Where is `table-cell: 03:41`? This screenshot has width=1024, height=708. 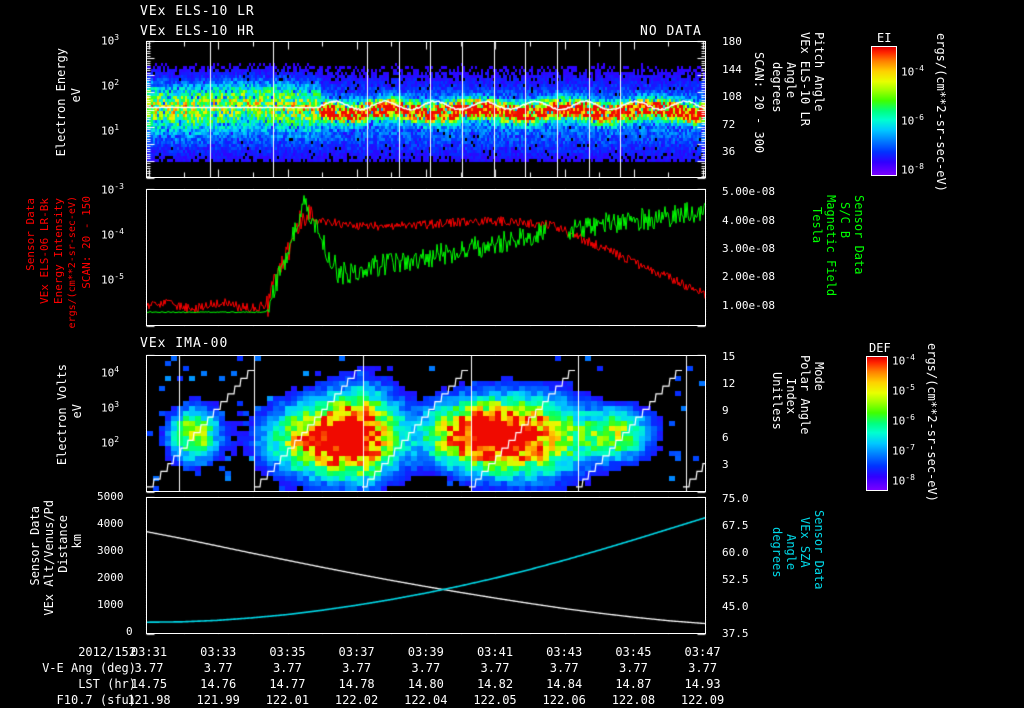 table-cell: 03:41 is located at coordinates (495, 652).